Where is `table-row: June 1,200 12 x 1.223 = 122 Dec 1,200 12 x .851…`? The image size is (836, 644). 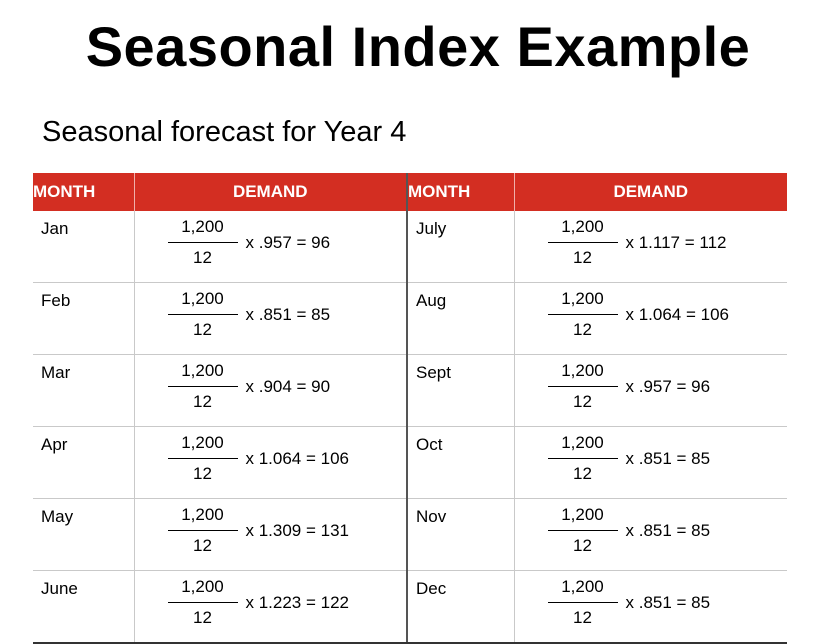 table-row: June 1,200 12 x 1.223 = 122 Dec 1,200 12 x .851… is located at coordinates (410, 607).